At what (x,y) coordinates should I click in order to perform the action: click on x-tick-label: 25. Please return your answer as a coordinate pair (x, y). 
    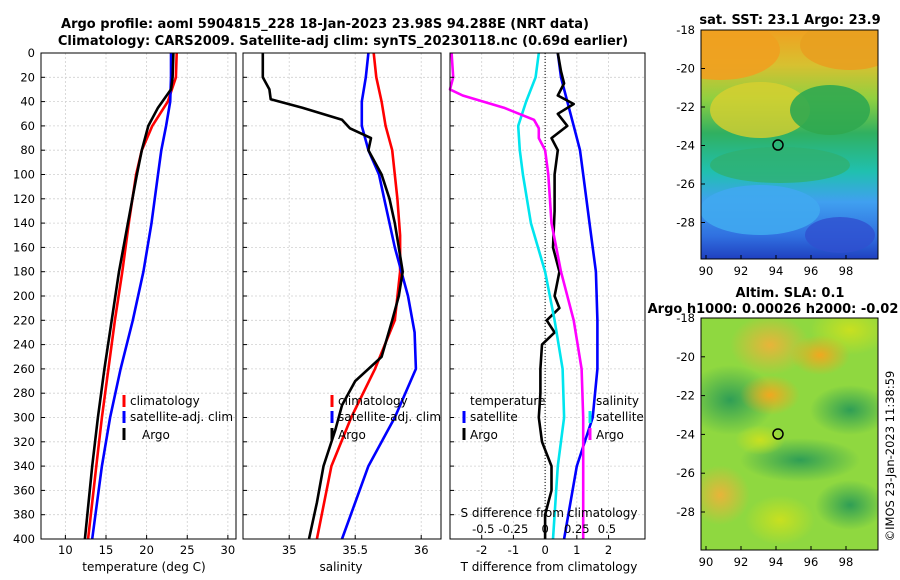
    Looking at the image, I should click on (187, 550).